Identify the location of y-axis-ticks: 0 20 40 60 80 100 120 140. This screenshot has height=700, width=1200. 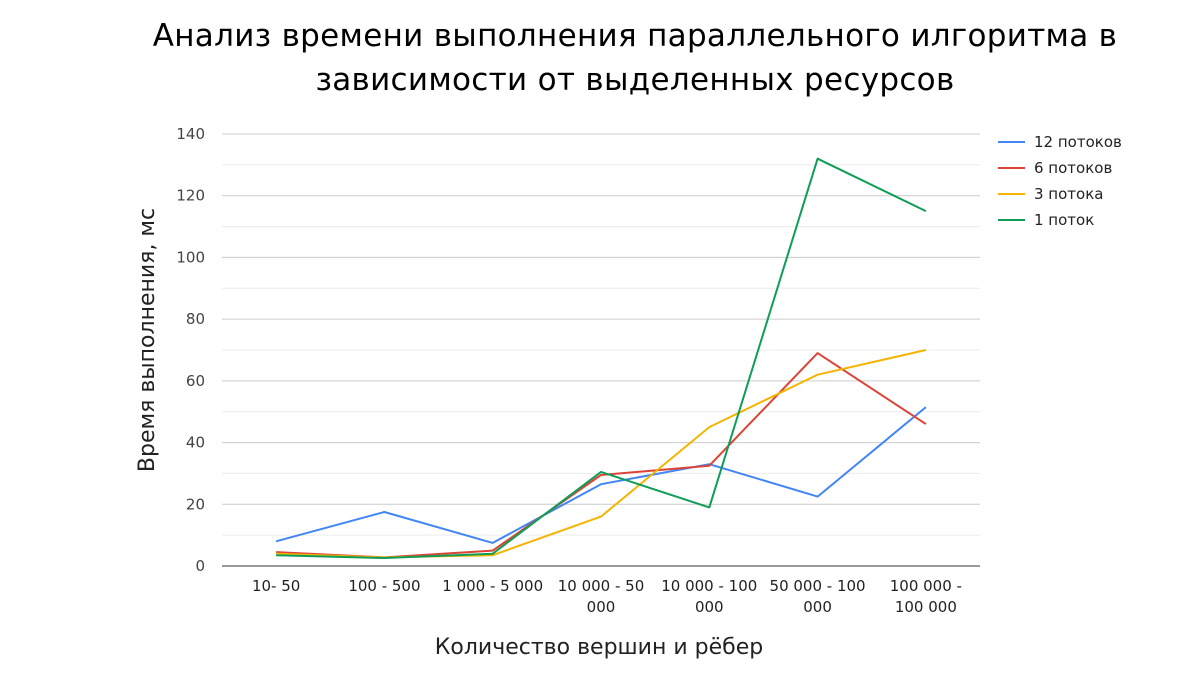
(190, 350).